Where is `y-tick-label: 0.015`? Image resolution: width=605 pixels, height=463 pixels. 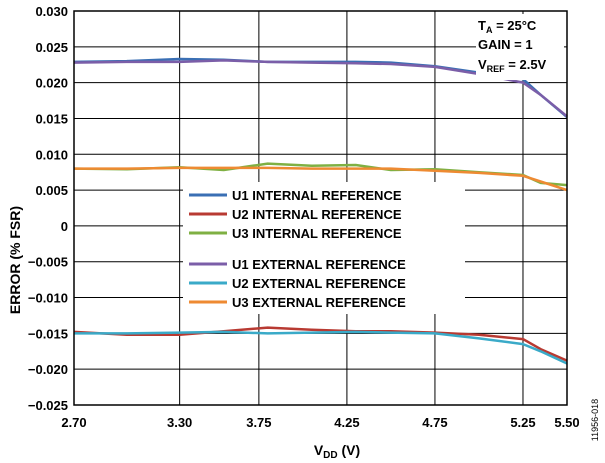 y-tick-label: 0.015 is located at coordinates (51, 118).